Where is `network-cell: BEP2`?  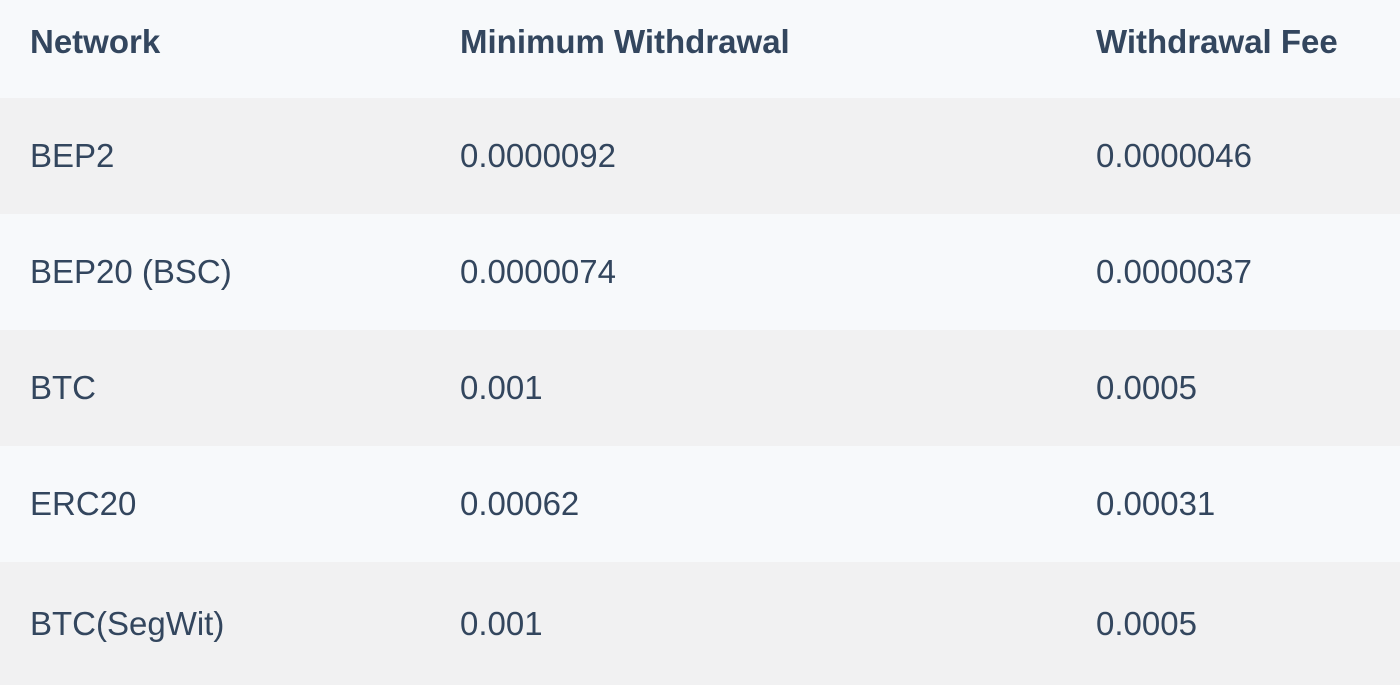 network-cell: BEP2 is located at coordinates (72, 155).